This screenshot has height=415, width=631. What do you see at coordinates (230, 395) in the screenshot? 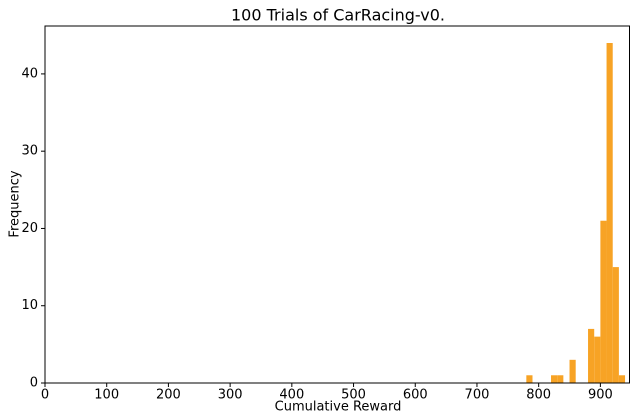
I see `x-tick-label: 300` at bounding box center [230, 395].